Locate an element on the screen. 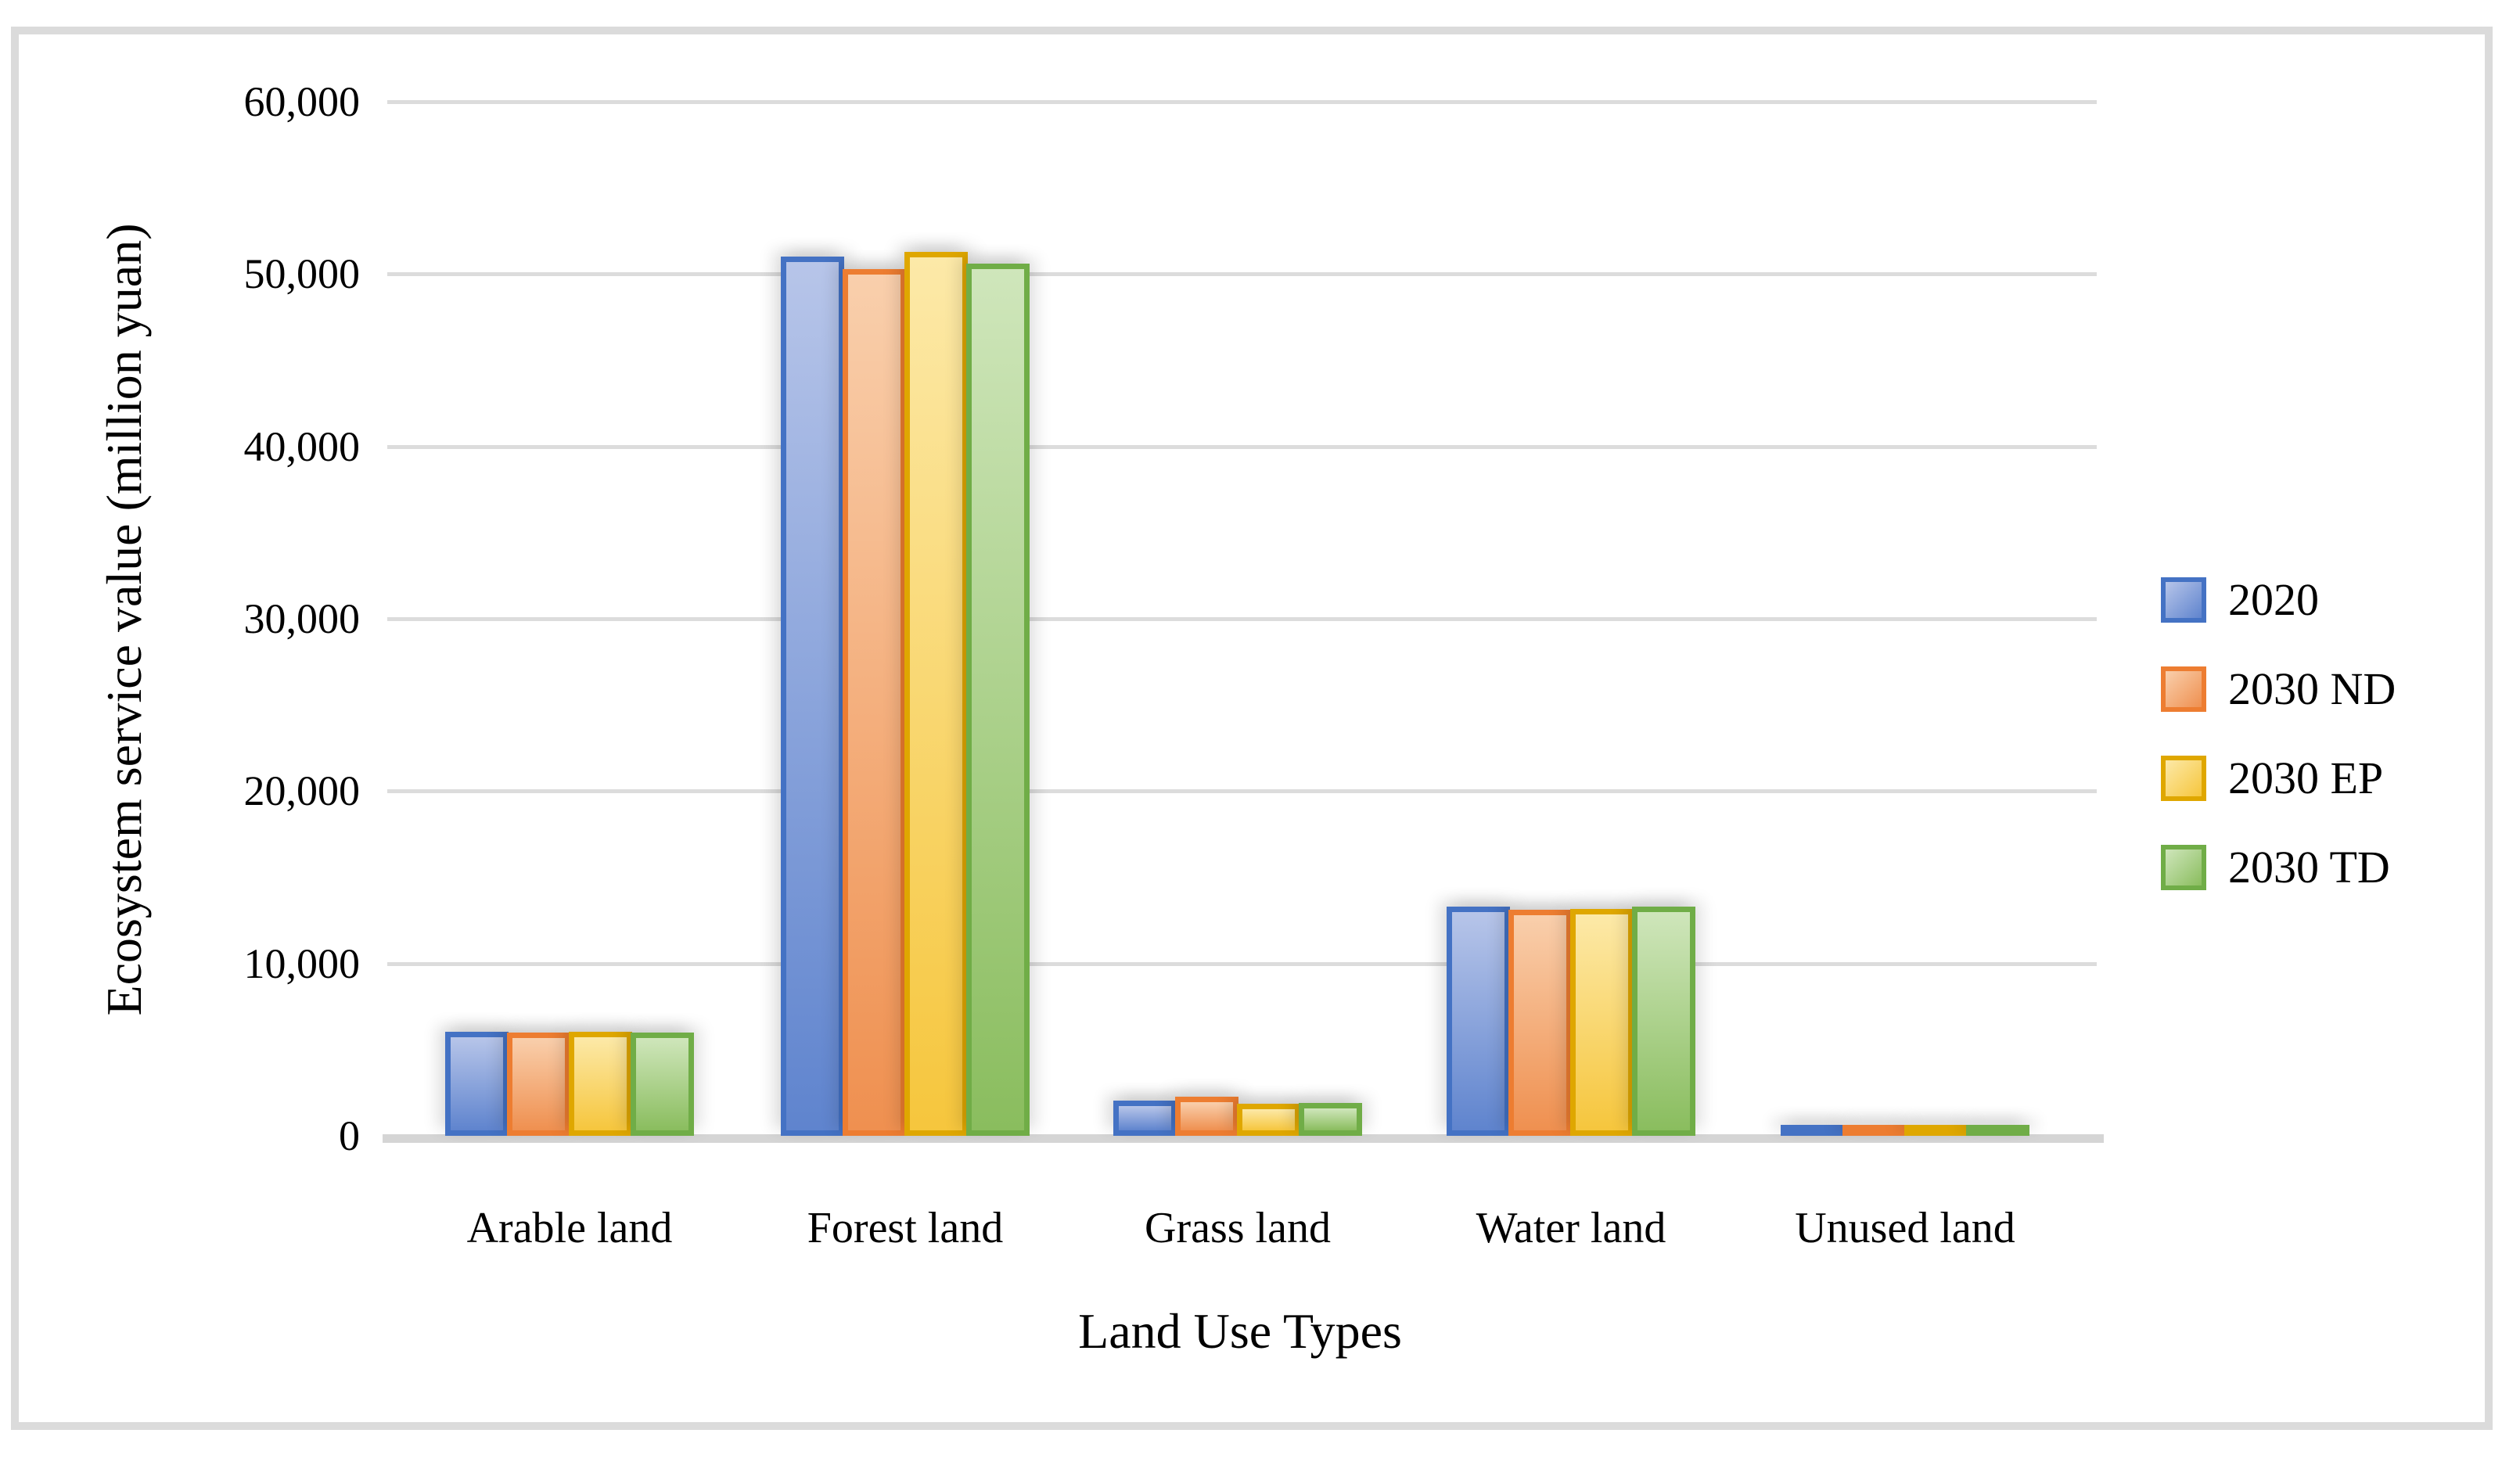 The image size is (2520, 1462). y-axis-title: Ecosystem service value (million yuan) is located at coordinates (124, 619).